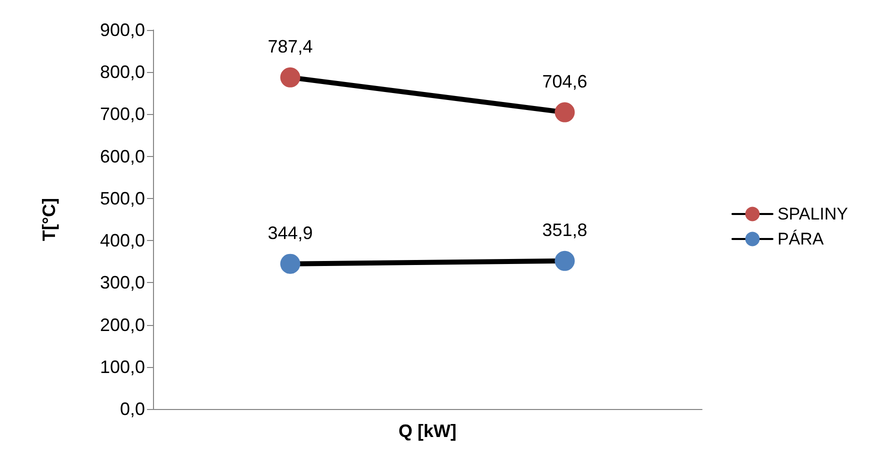  Describe the element at coordinates (122, 324) in the screenshot. I see `y-tick-label: 200,0` at that location.